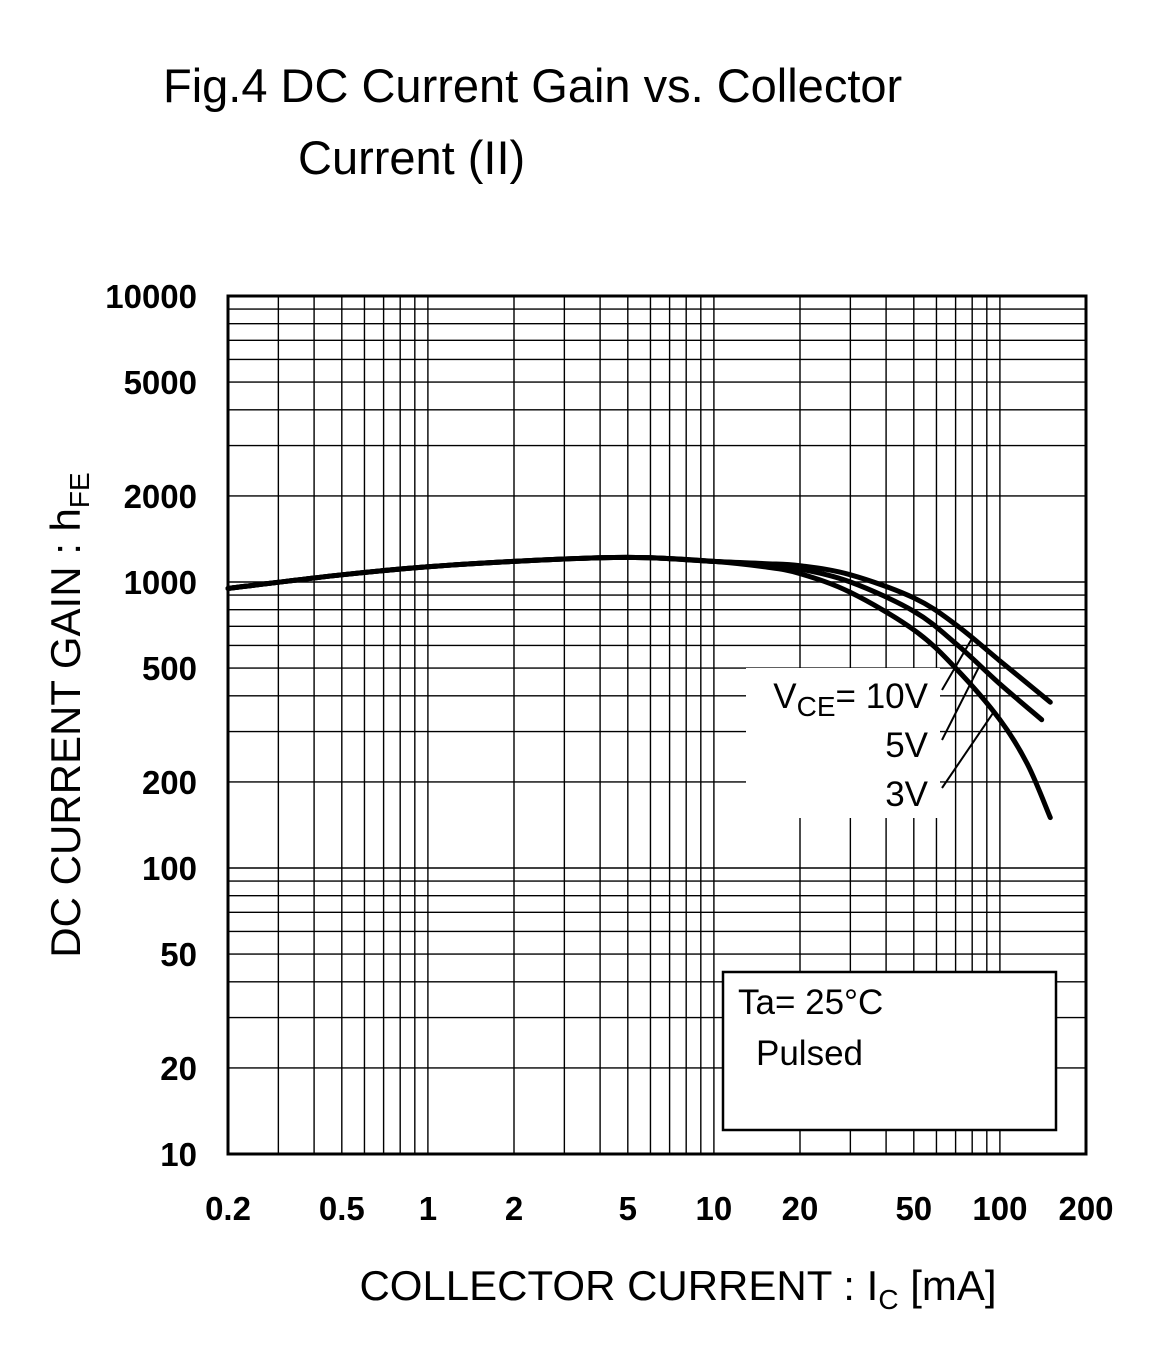  I want to click on x-axis-title: COLLECTOR CURRENT : IC [mA], so click(677, 1288).